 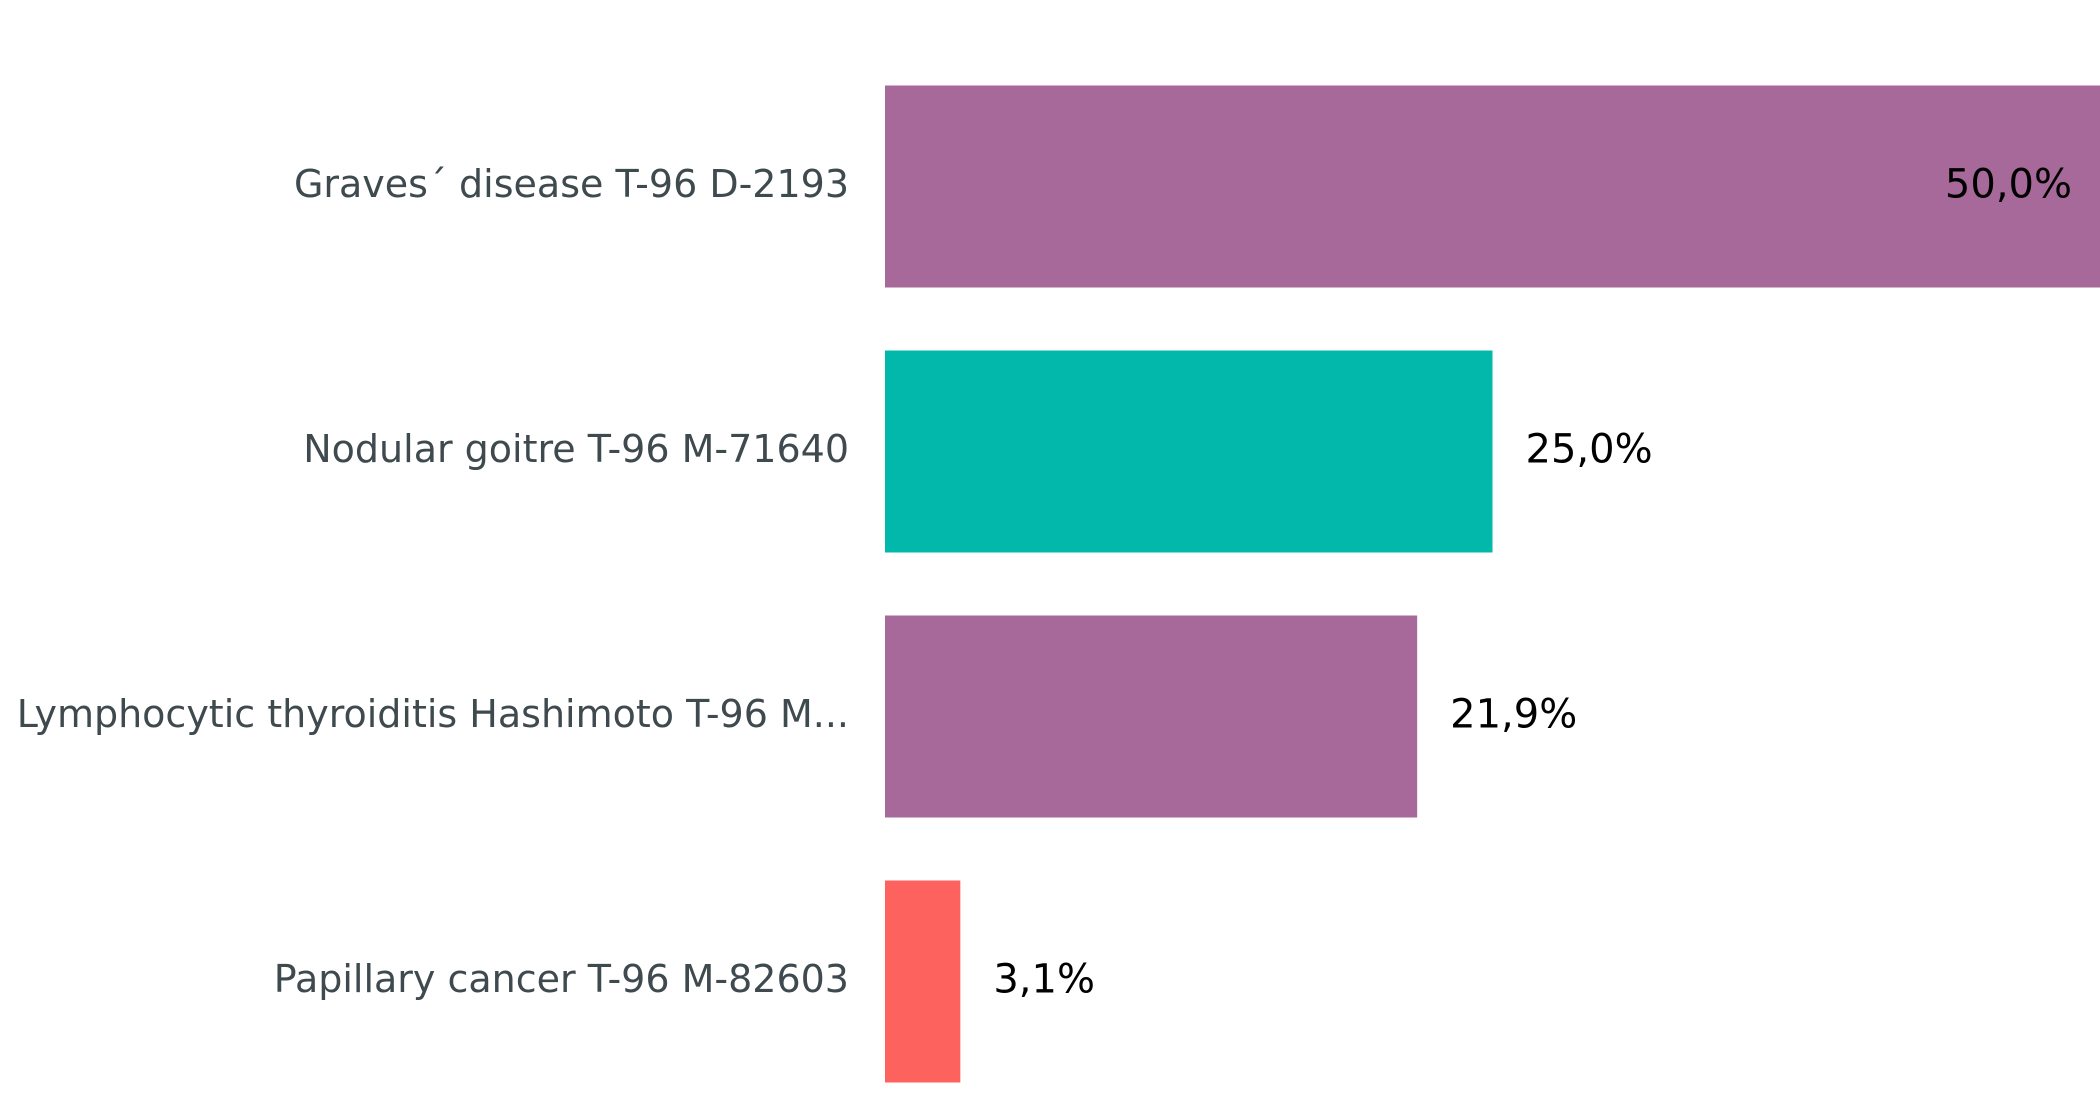 What do you see at coordinates (571, 184) in the screenshot?
I see `category-label: Graves´ disease T-96 D-2193` at bounding box center [571, 184].